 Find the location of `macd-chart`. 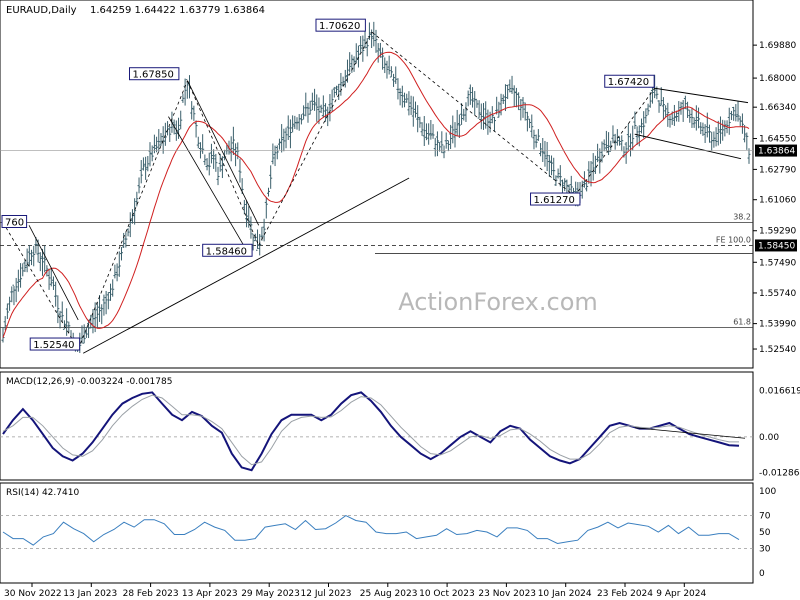

macd-chart is located at coordinates (376, 431).